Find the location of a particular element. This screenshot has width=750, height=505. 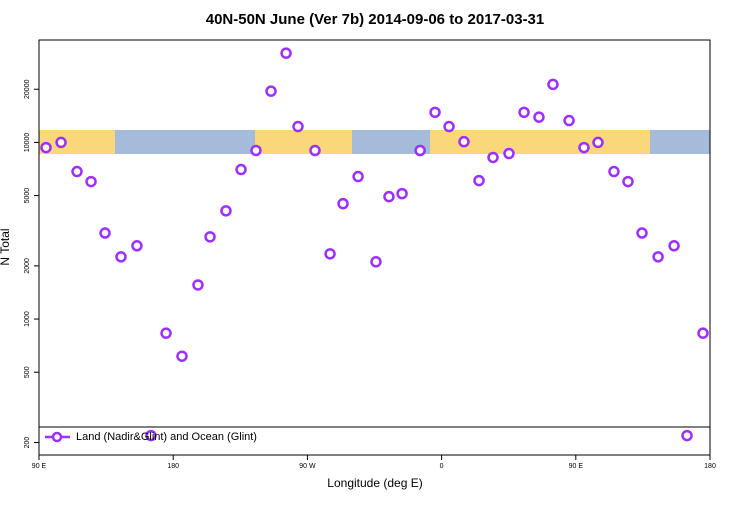

y-tick-label: 5000 is located at coordinates (27, 196).